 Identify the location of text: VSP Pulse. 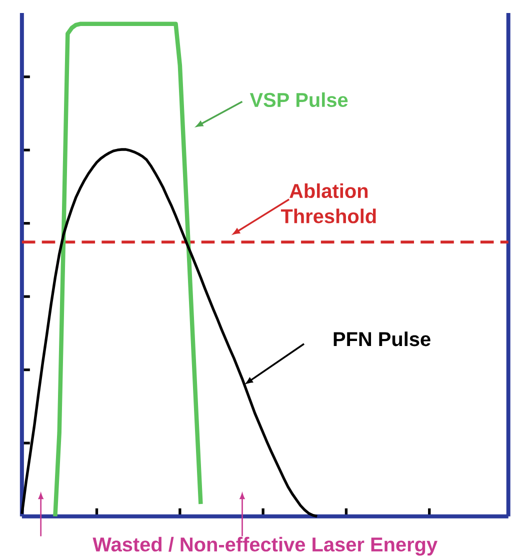
(299, 99).